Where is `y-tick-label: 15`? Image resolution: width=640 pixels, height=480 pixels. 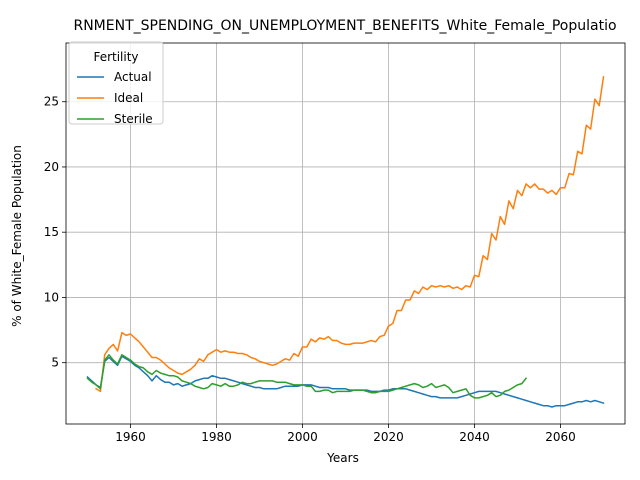
y-tick-label: 15 is located at coordinates (51, 232).